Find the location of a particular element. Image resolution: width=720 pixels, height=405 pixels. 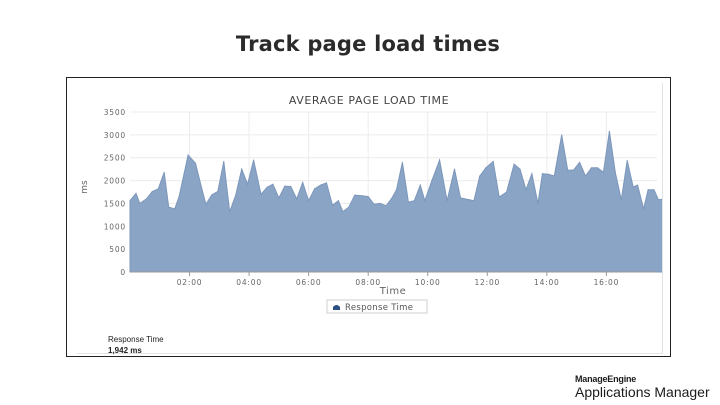

brand-logo: ManageEngine Applications Manager is located at coordinates (645, 387).